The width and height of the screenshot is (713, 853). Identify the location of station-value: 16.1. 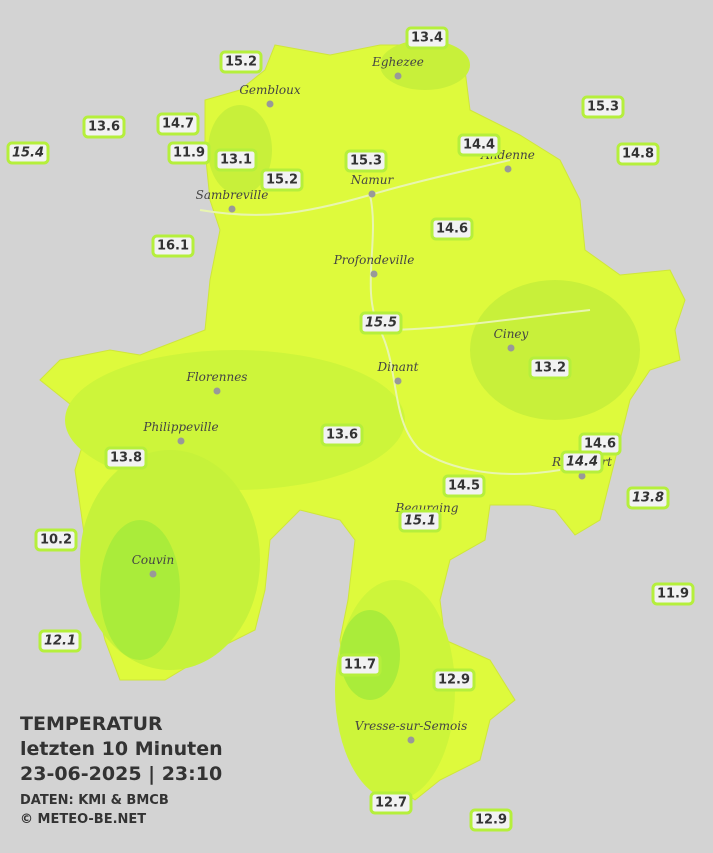
(173, 246).